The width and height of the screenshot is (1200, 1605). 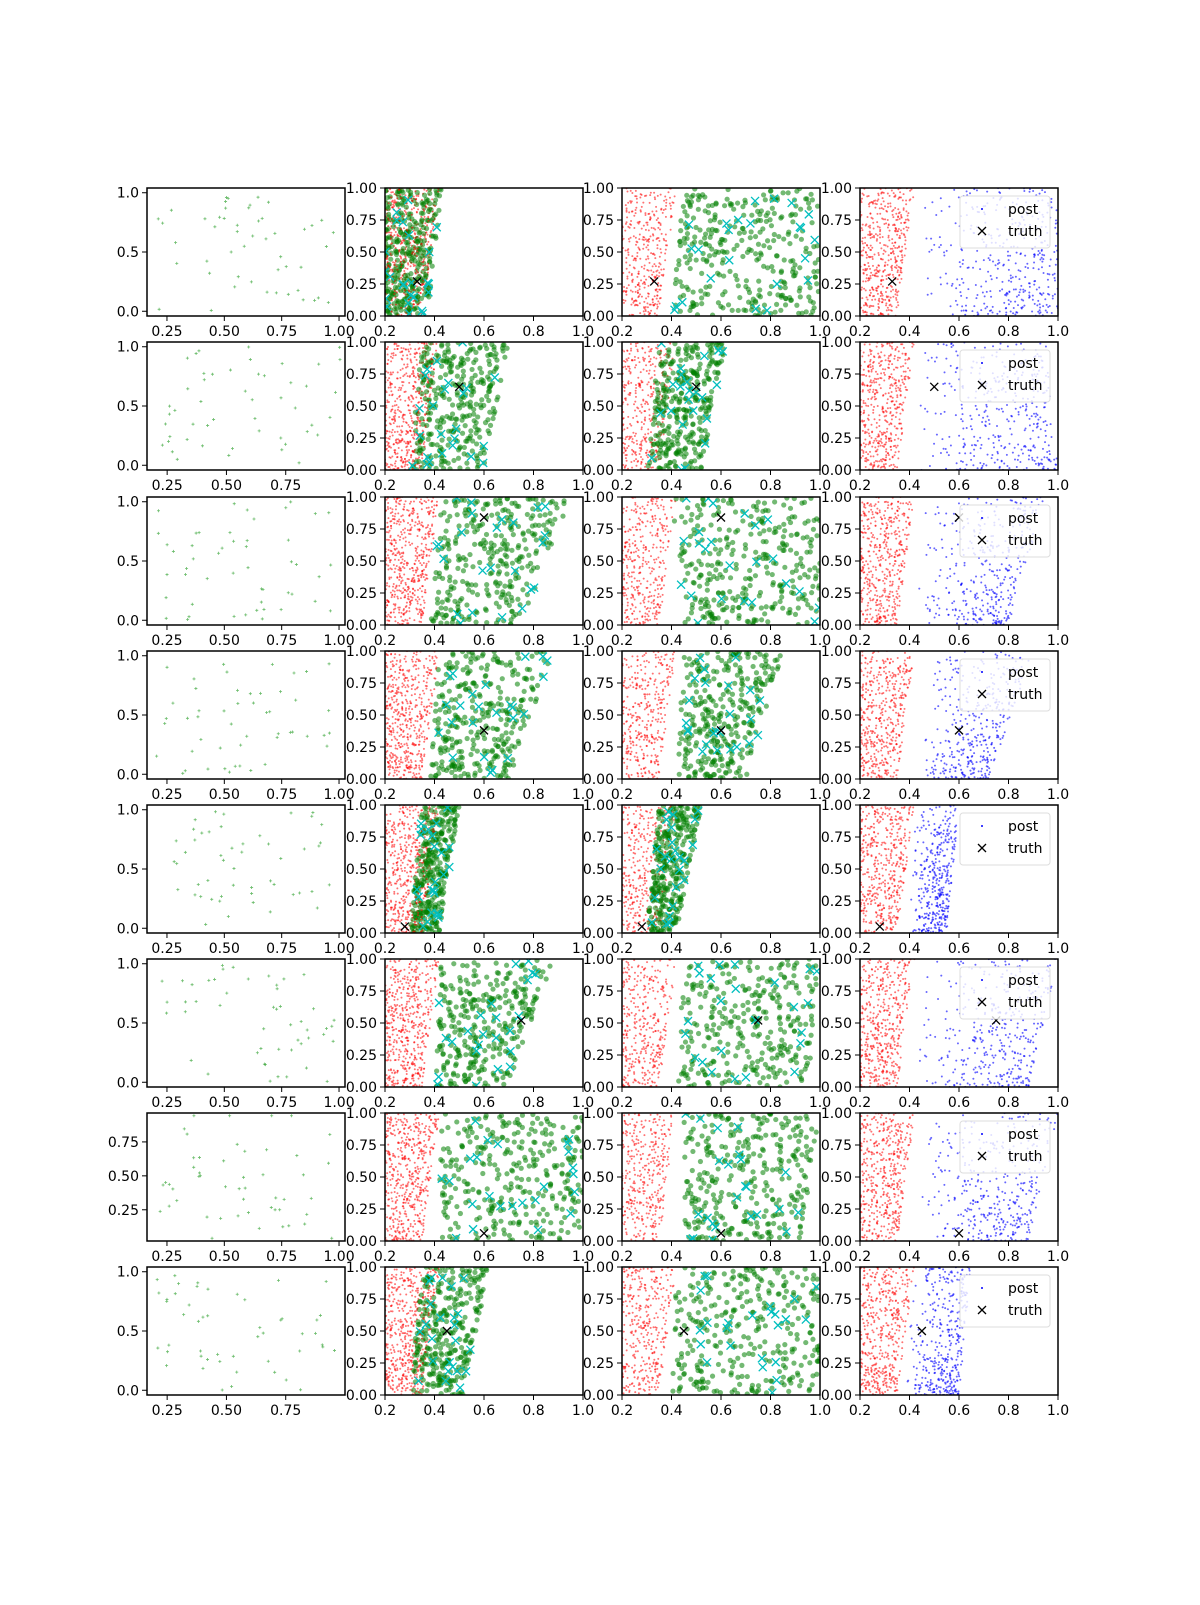 I want to click on x-tick-label: 0.2, so click(x=385, y=332).